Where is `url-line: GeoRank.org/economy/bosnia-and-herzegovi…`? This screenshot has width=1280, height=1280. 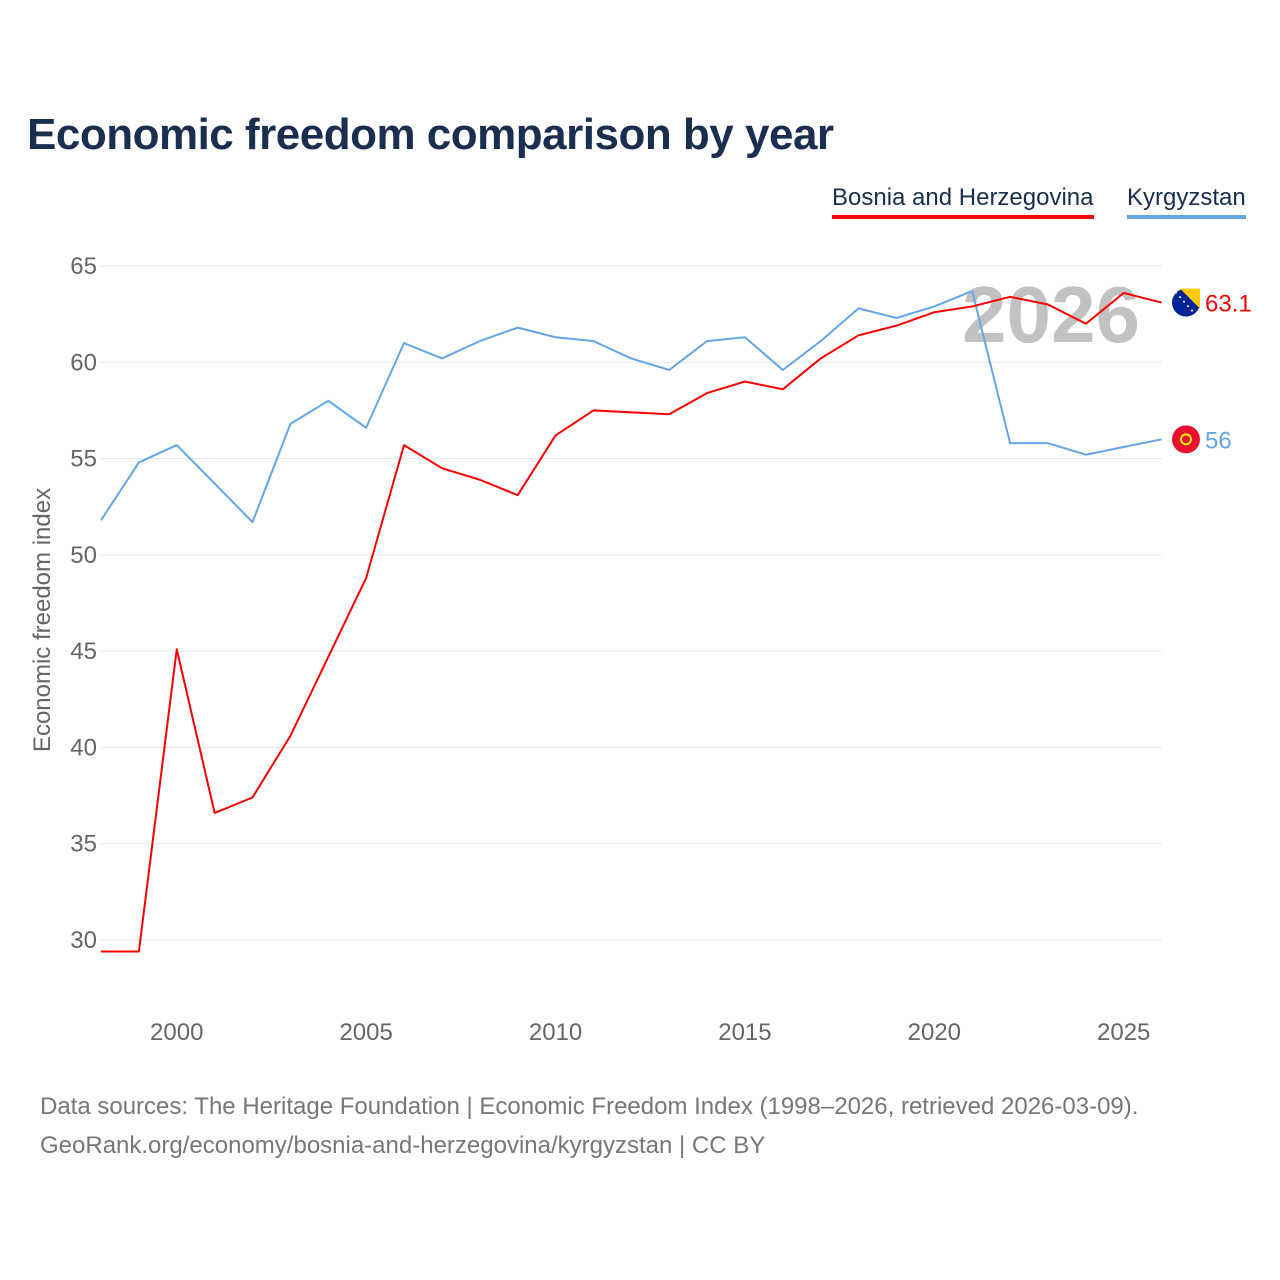
url-line: GeoRank.org/economy/bosnia-and-herzegovi… is located at coordinates (403, 1145).